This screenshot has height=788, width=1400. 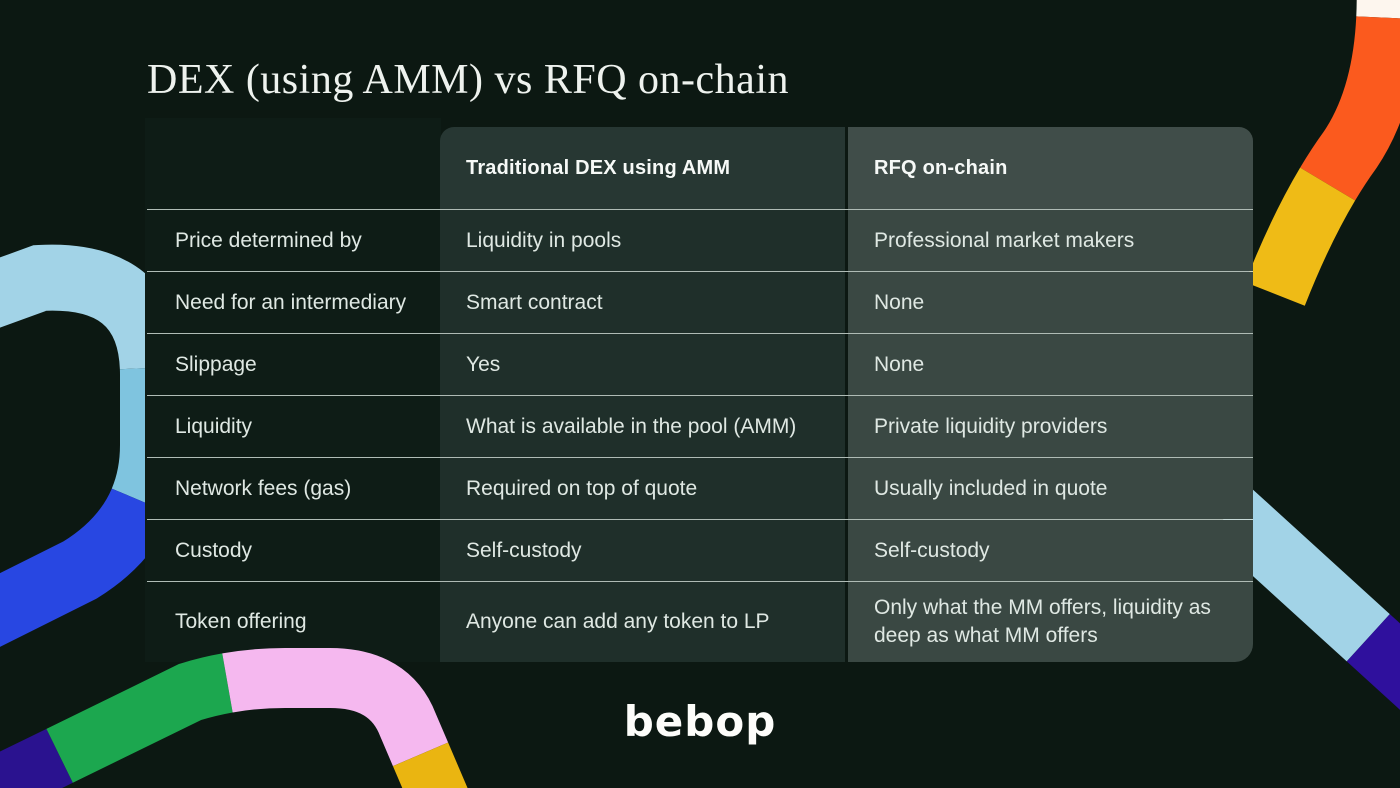 I want to click on row-rfq-cell: Professional market makers, so click(x=1049, y=240).